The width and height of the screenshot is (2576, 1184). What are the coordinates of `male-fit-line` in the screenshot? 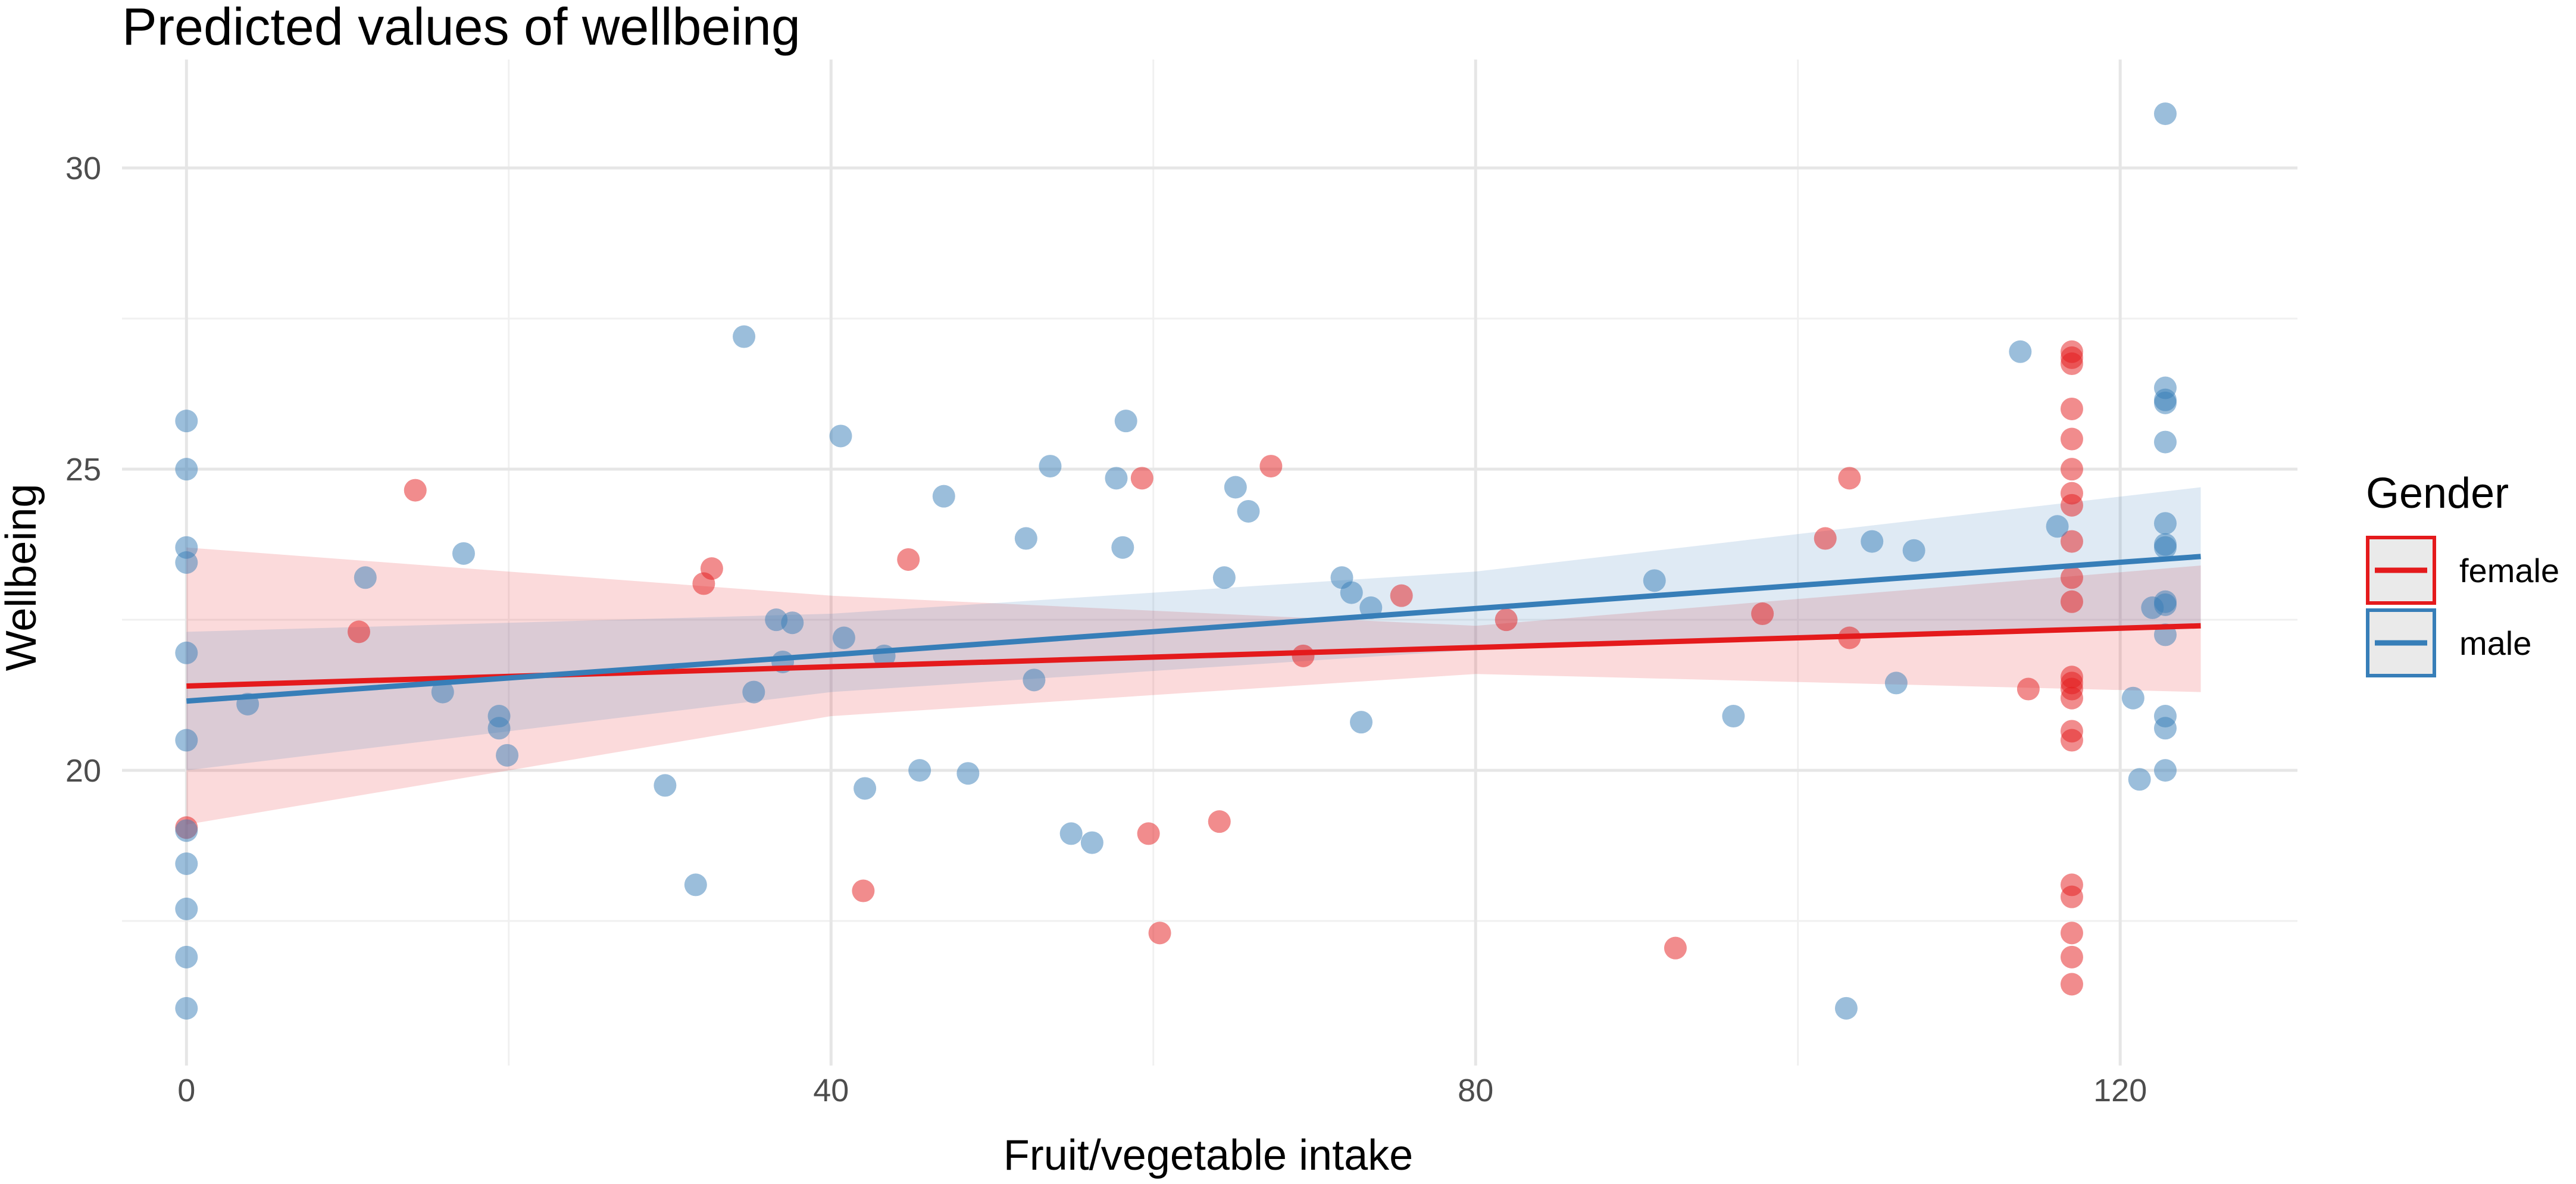 It's located at (1193, 629).